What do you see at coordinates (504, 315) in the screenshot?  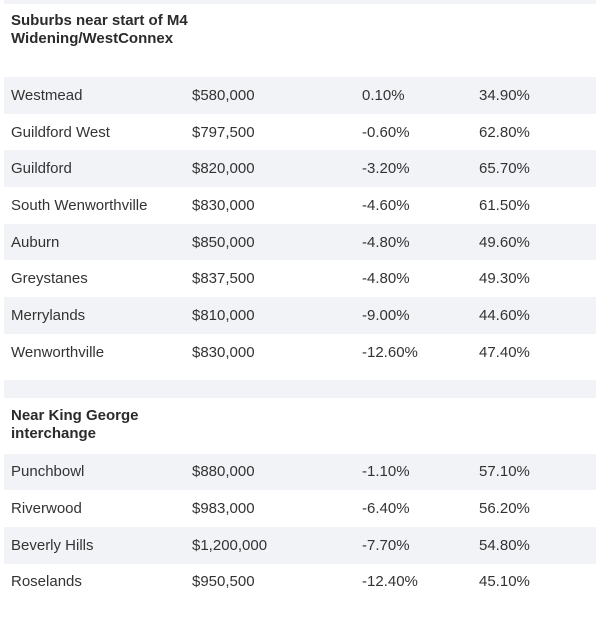 I see `growth-cell: 44.60%` at bounding box center [504, 315].